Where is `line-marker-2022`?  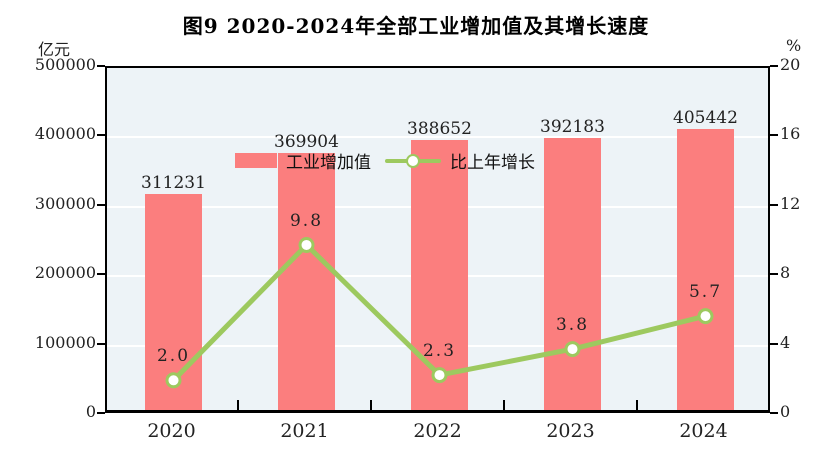 line-marker-2022 is located at coordinates (439, 375).